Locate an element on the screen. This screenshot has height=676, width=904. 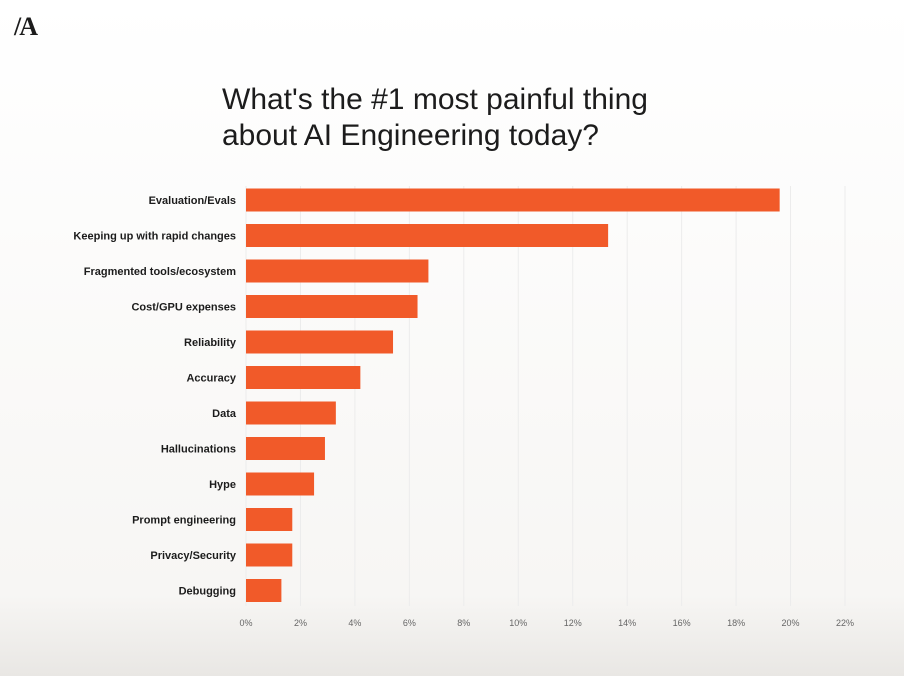
category-label: Reliability is located at coordinates (210, 343).